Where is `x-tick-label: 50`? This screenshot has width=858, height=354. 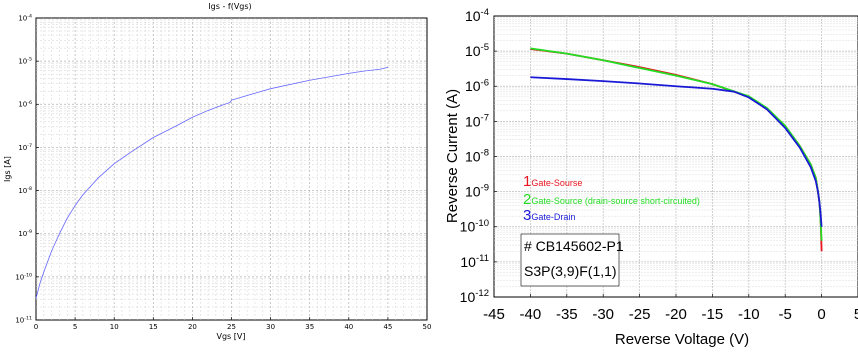 x-tick-label: 50 is located at coordinates (427, 327).